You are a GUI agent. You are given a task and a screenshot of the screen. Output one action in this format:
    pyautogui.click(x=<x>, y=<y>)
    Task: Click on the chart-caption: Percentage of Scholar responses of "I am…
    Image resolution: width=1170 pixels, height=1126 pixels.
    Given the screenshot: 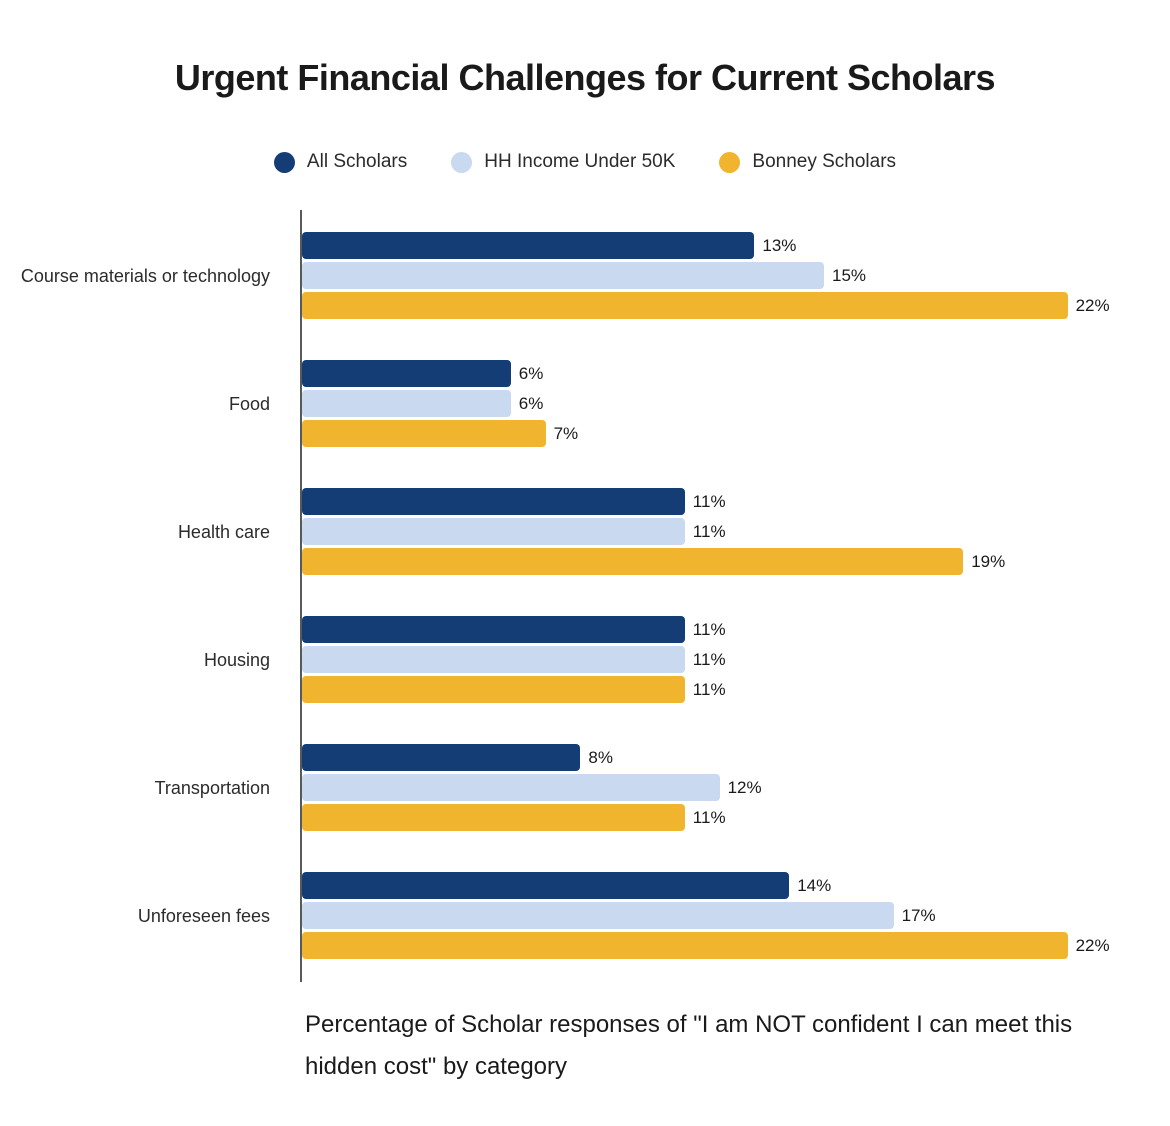 What is the action you would take?
    pyautogui.click(x=710, y=1046)
    